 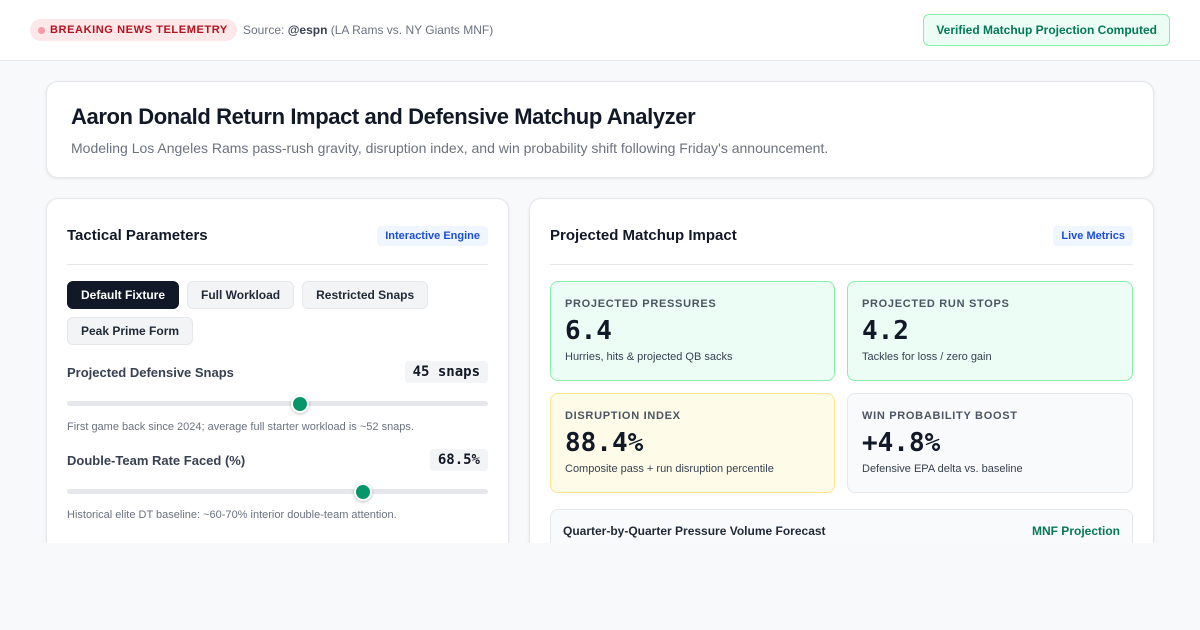 What do you see at coordinates (927, 357) in the screenshot?
I see `metric-description: Tackles for loss / zero gain` at bounding box center [927, 357].